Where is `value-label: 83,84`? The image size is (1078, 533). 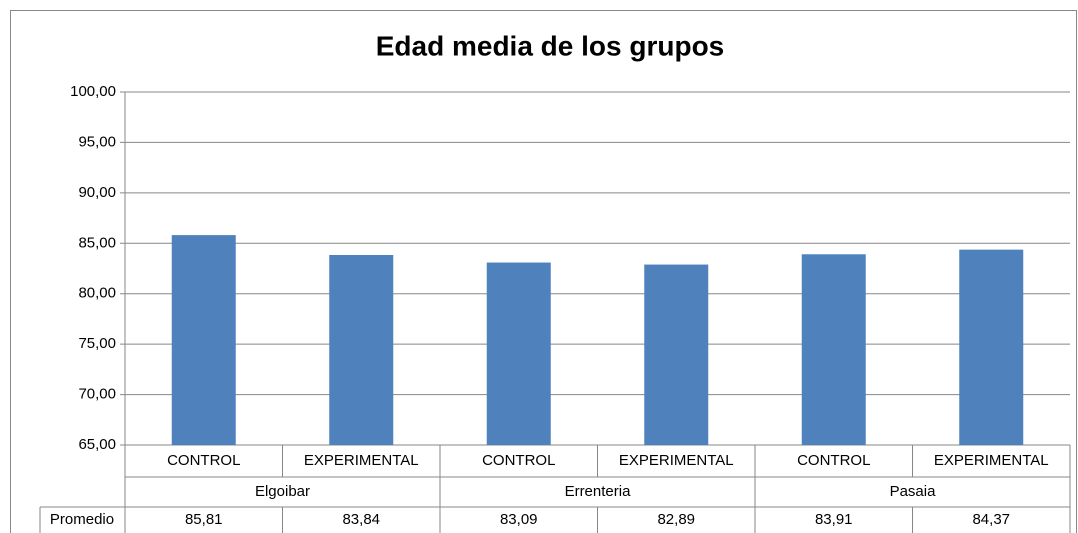 value-label: 83,84 is located at coordinates (361, 519).